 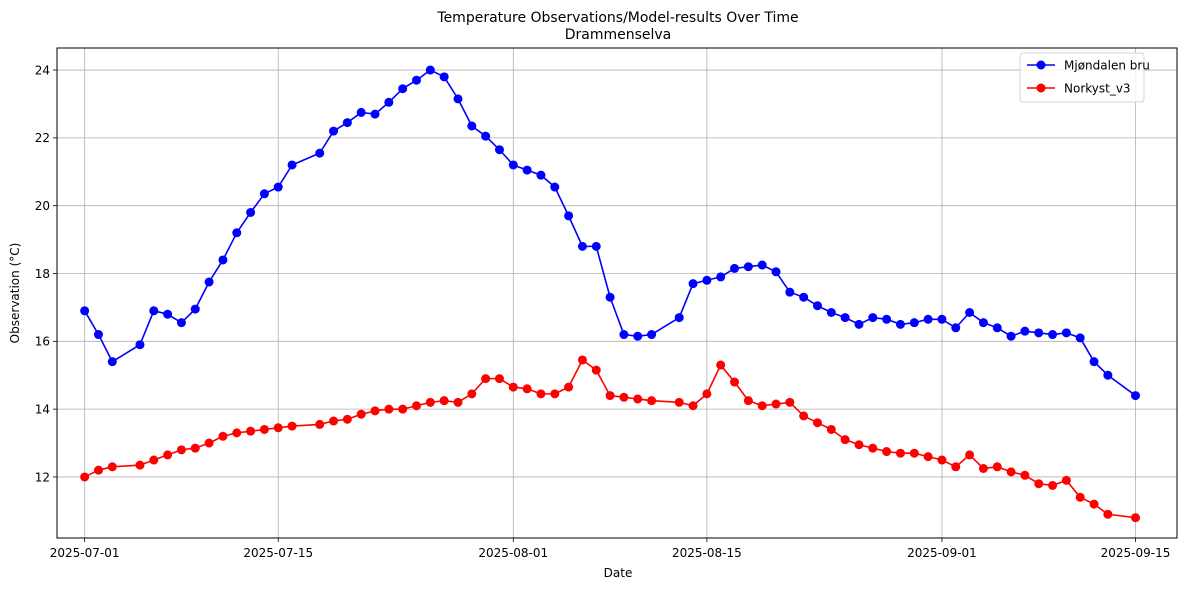 I want to click on legend-marker-norkyst-v3, so click(x=1041, y=88).